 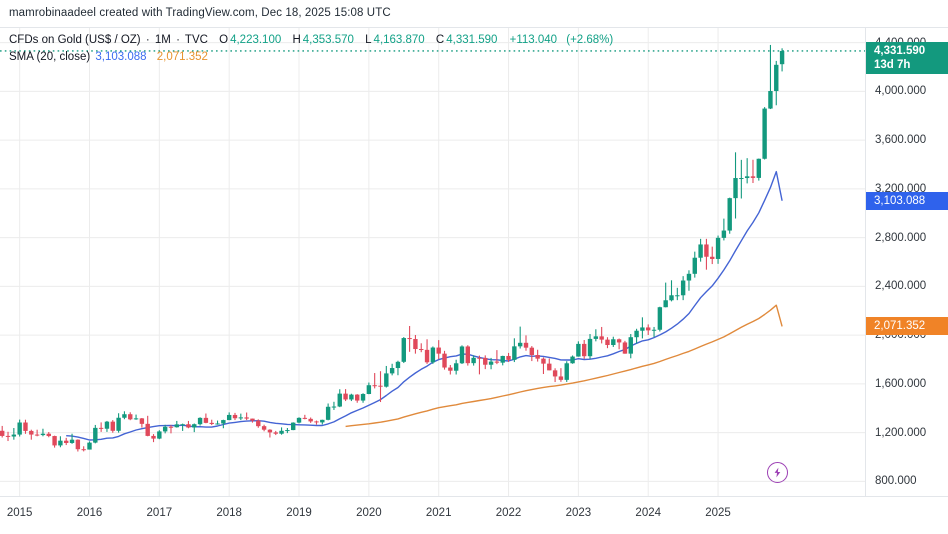 What do you see at coordinates (896, 481) in the screenshot?
I see `price-tick-800: 800.000` at bounding box center [896, 481].